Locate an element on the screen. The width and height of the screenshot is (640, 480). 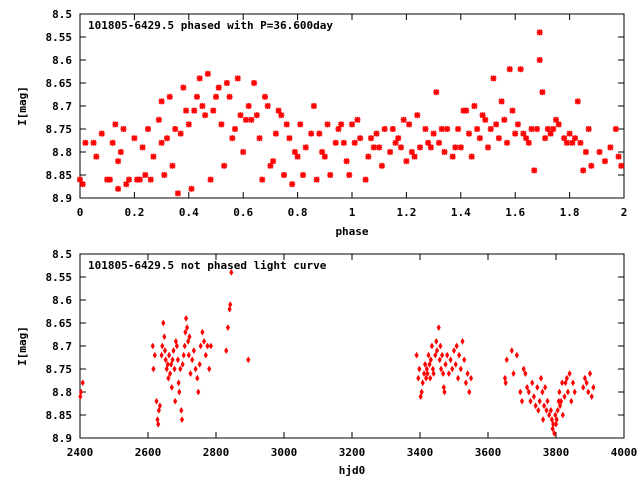
x-tick-label: 2800 is located at coordinates (216, 452).